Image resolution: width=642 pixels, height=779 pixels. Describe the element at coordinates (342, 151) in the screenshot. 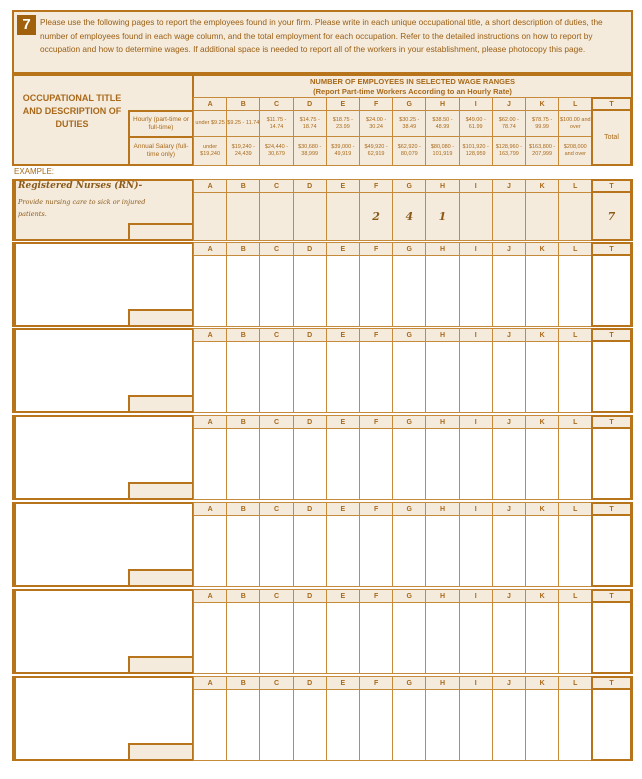

I see `annual-range-e: $39,000 - 49,919` at that location.